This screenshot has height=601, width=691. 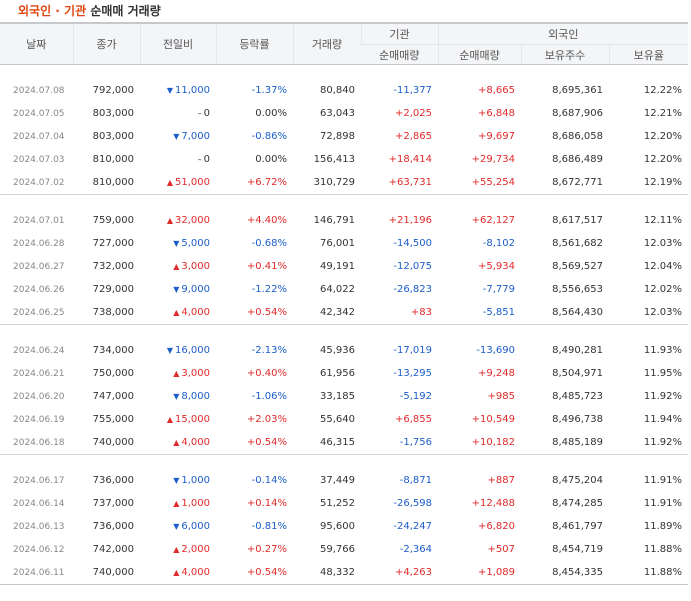 What do you see at coordinates (663, 90) in the screenshot?
I see `foreign-ratio-cell: 12.22%` at bounding box center [663, 90].